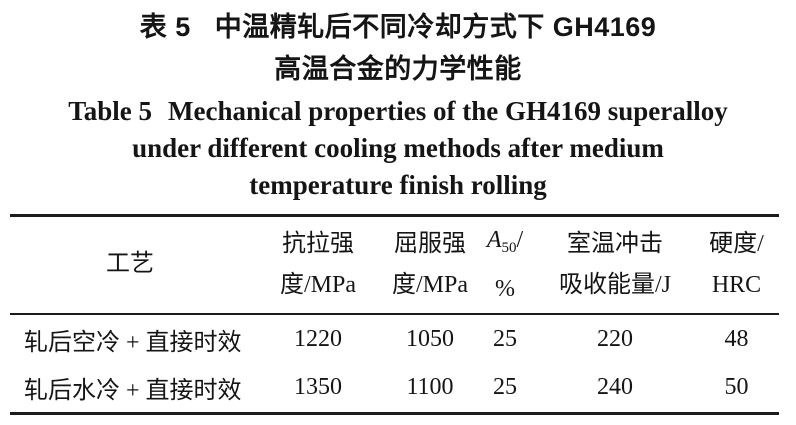  I want to click on caption-zh-title-part1: 中温精轧后不同冷却方式下 GH4169, so click(435, 27).